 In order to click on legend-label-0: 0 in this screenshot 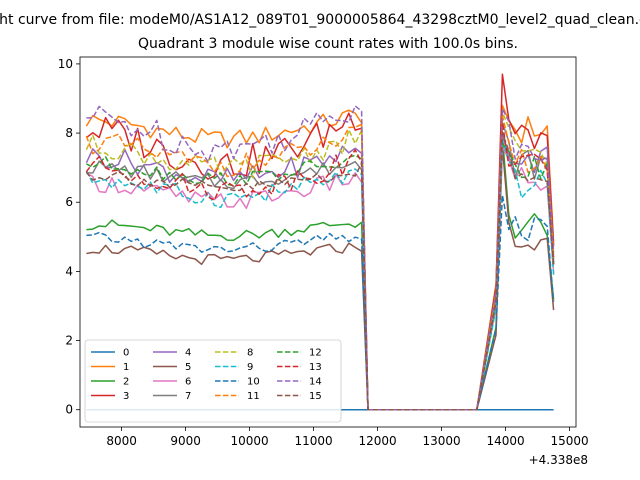, I will do `click(126, 353)`.